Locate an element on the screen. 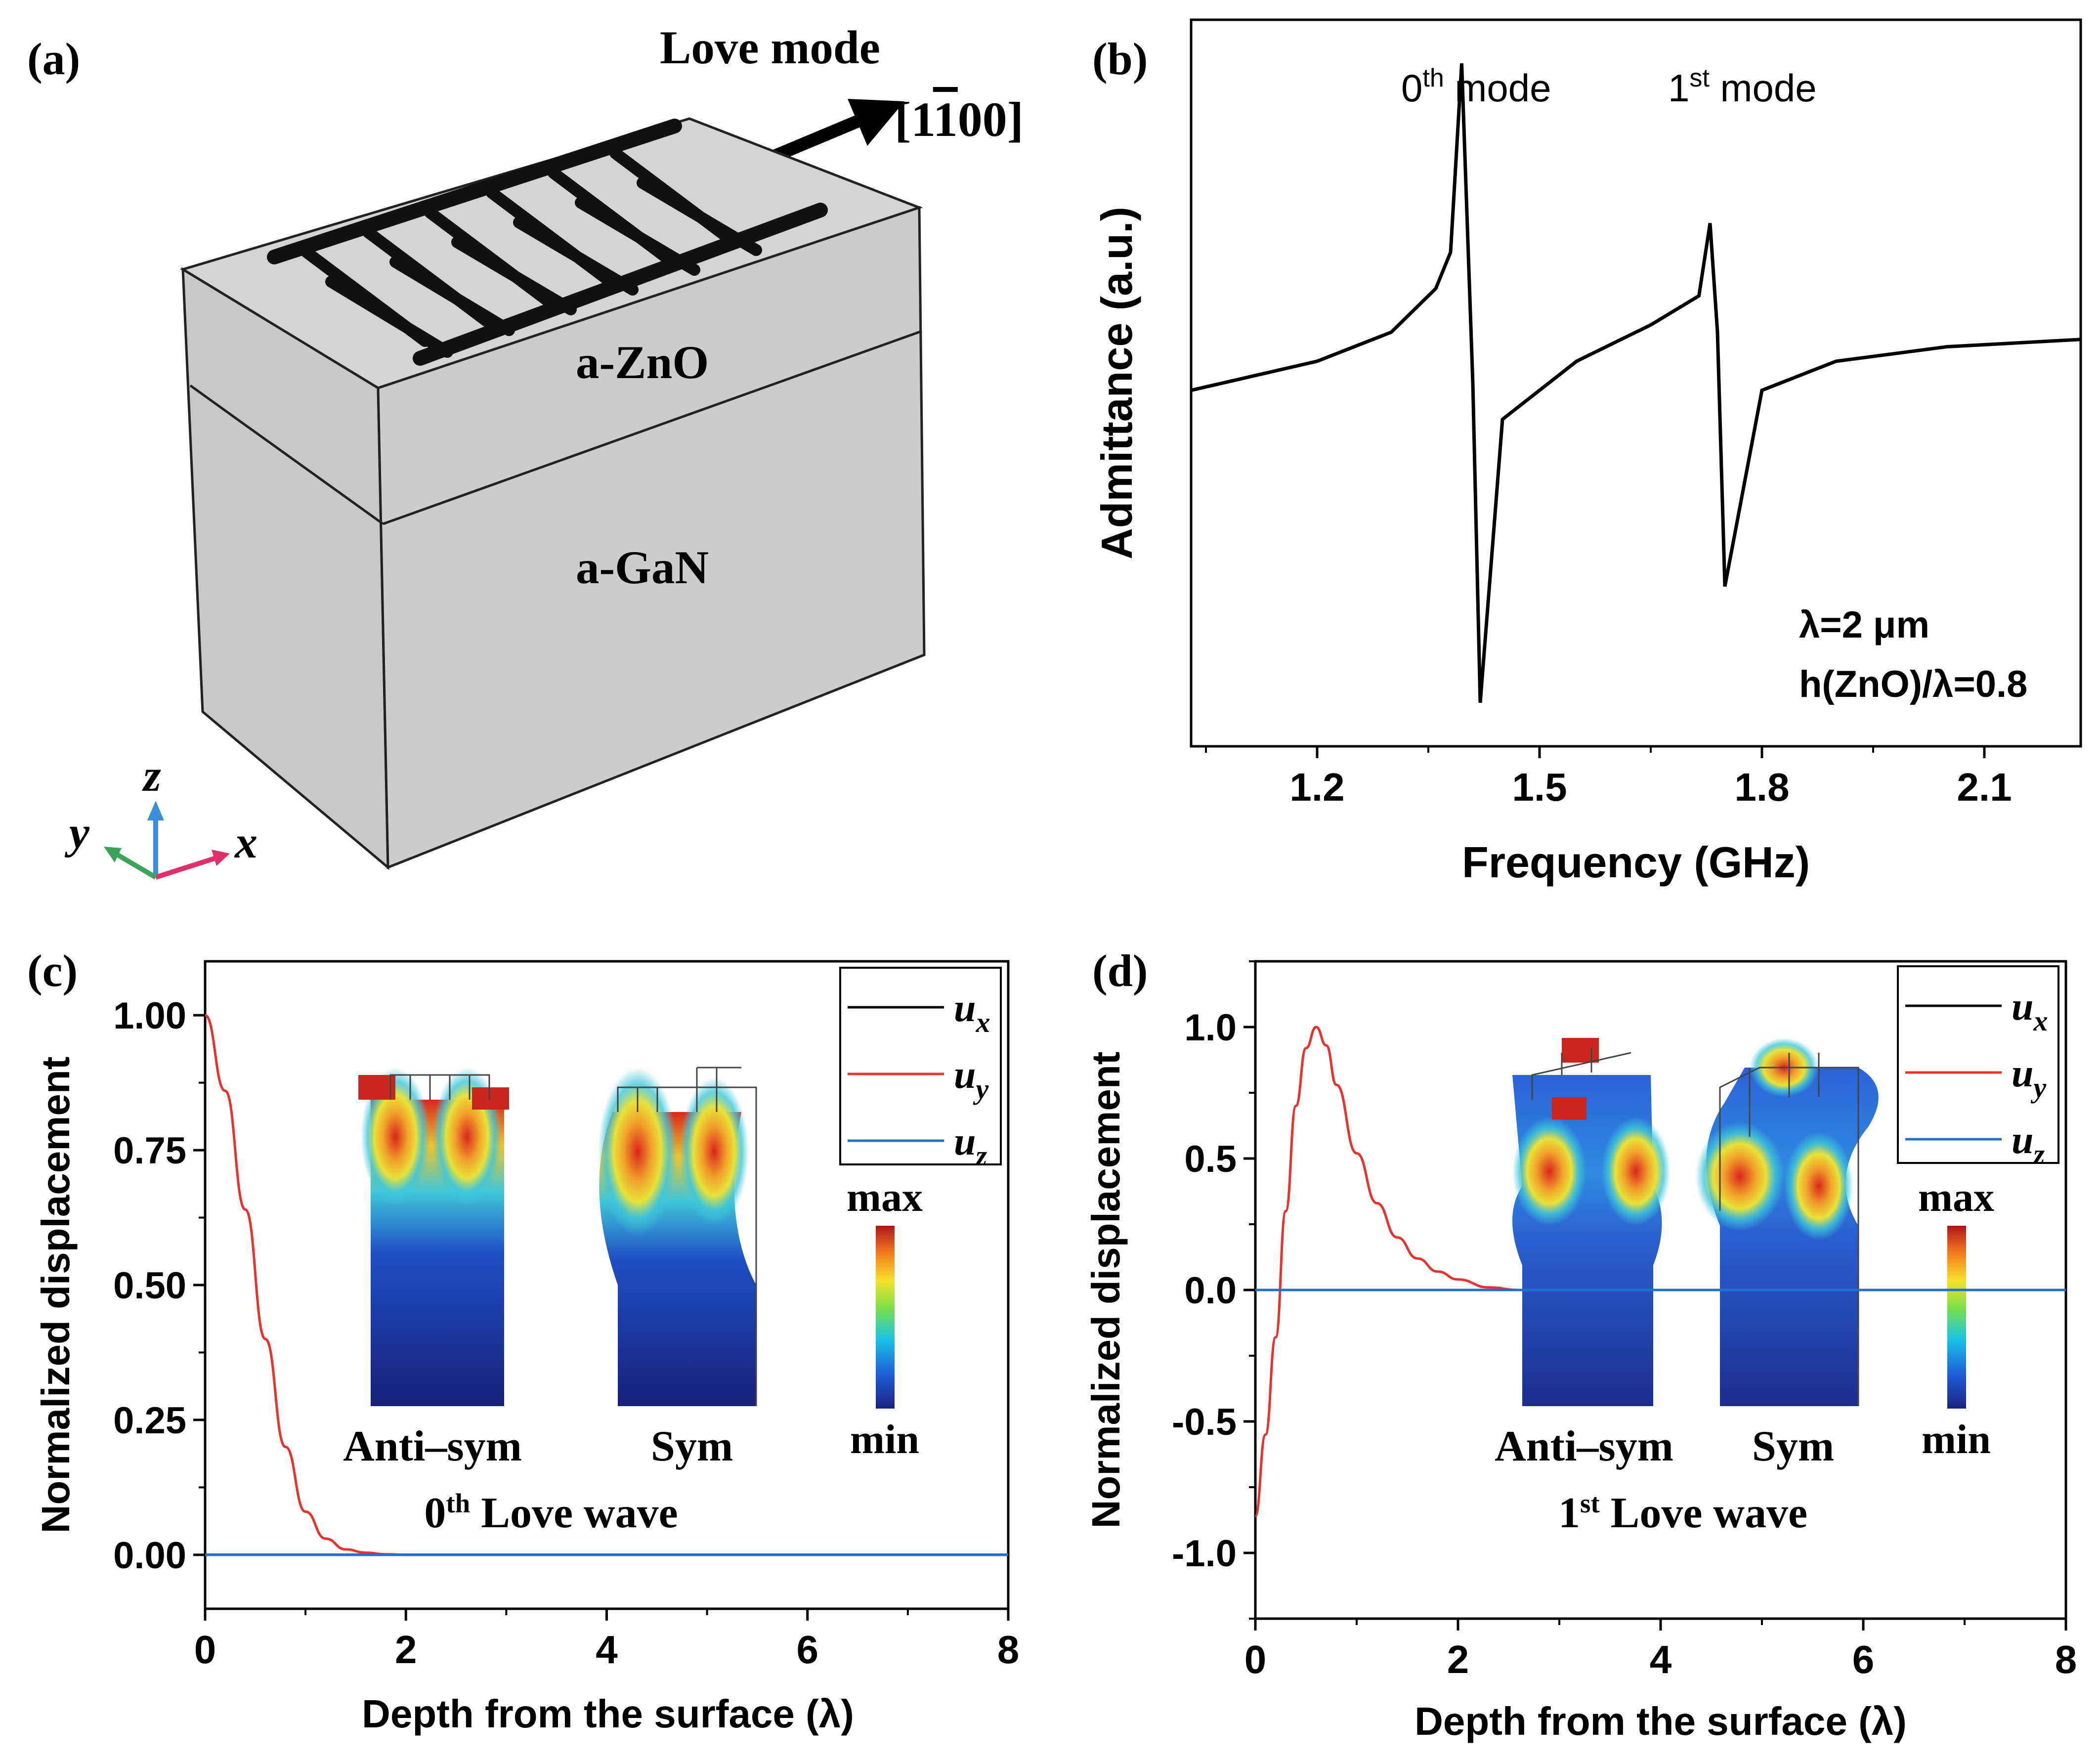 The image size is (2100, 1760). layer-boundary-left is located at coordinates (286, 454).